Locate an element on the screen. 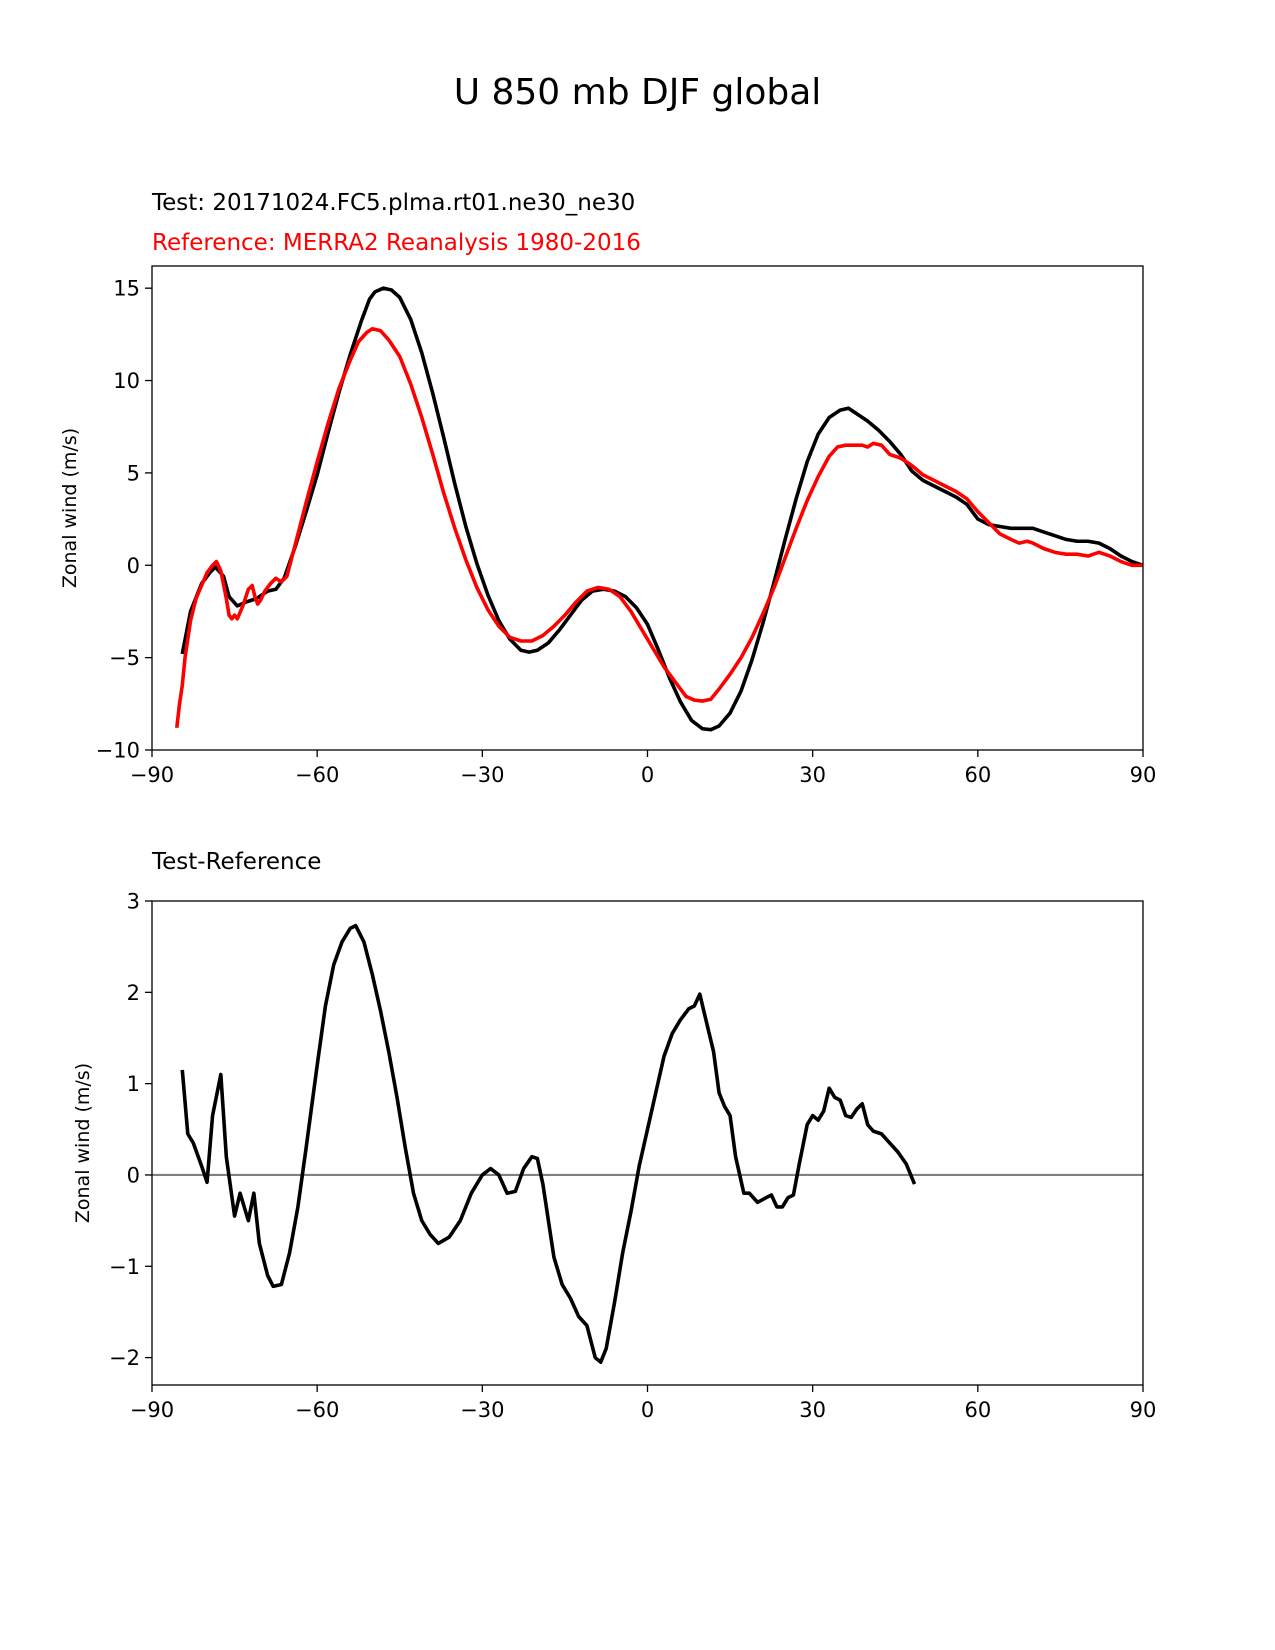 Image resolution: width=1275 pixels, height=1650 pixels. reference-label: Reference: MERRA2 Reanalysis 1980-2016 is located at coordinates (396, 243).